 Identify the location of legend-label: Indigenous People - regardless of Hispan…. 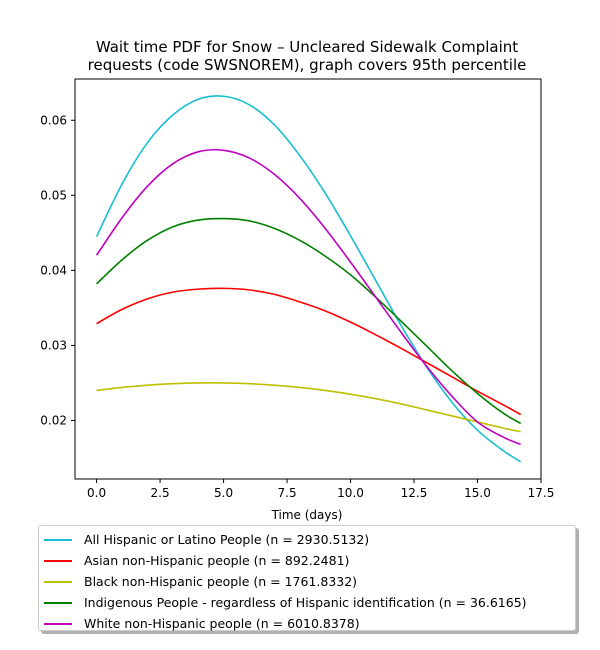
(305, 602).